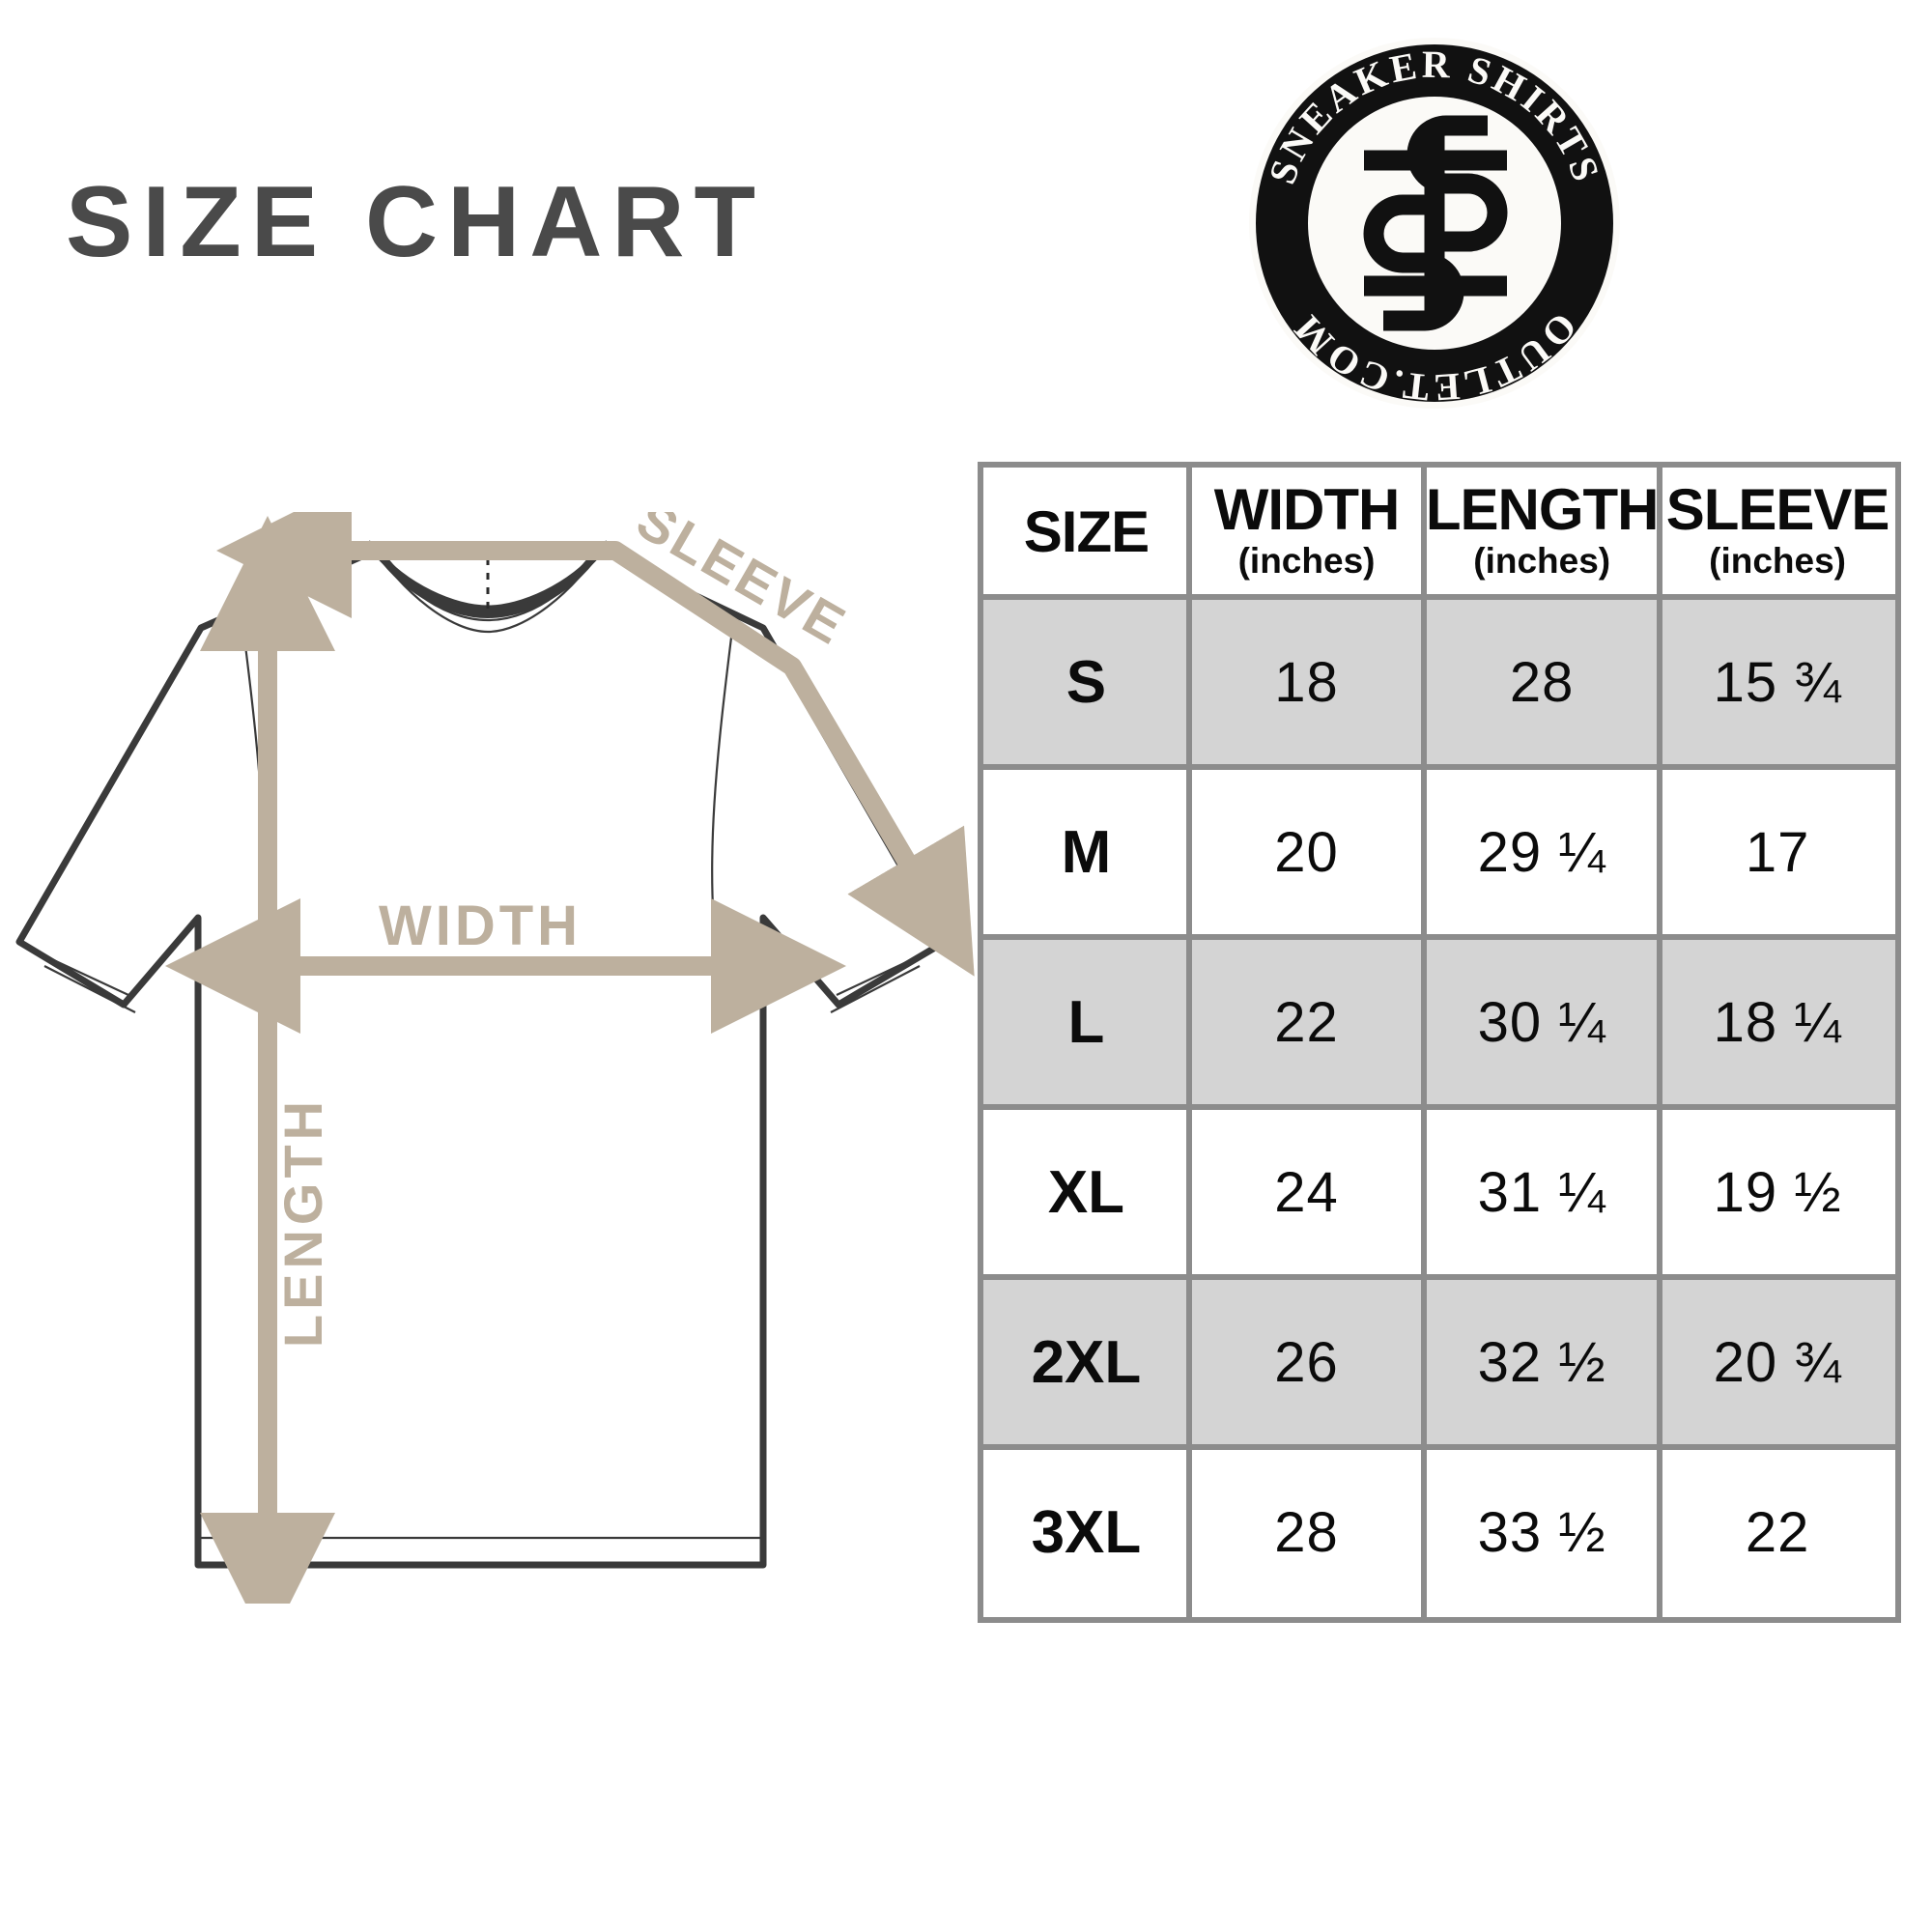  What do you see at coordinates (1306, 682) in the screenshot?
I see `cell-width: 18` at bounding box center [1306, 682].